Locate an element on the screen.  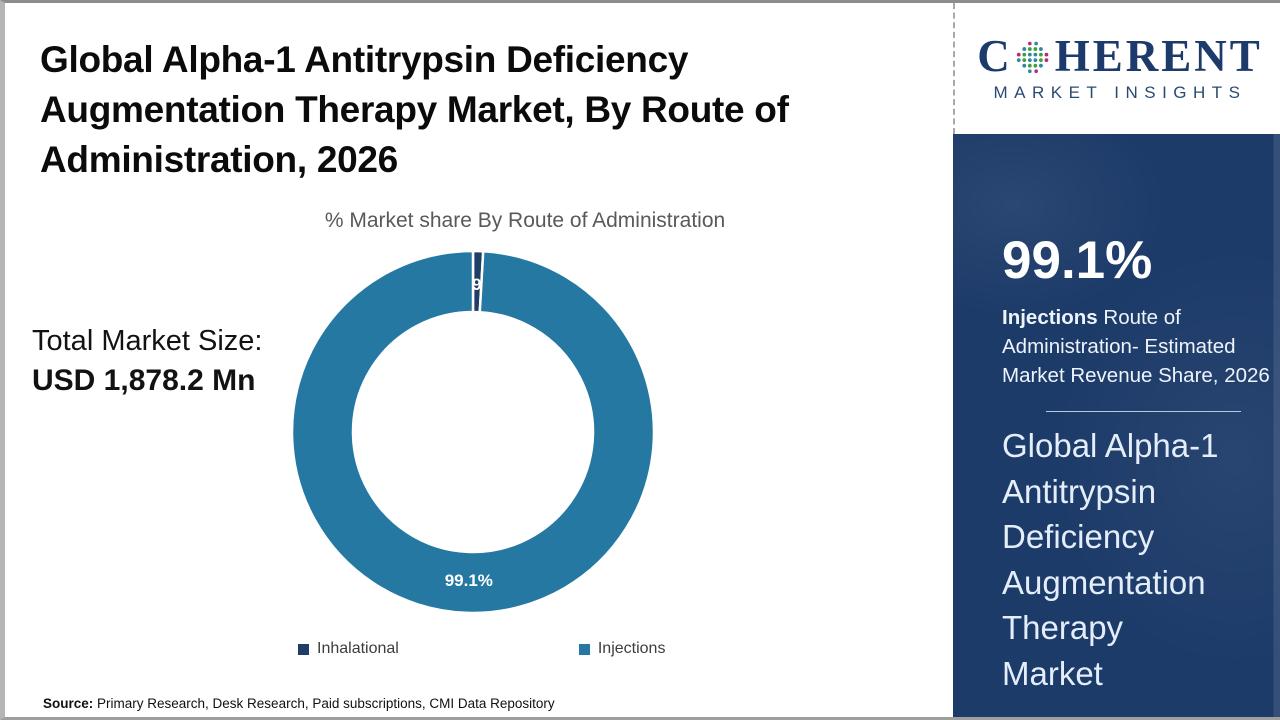
logo-text-start: C is located at coordinates (995, 56).